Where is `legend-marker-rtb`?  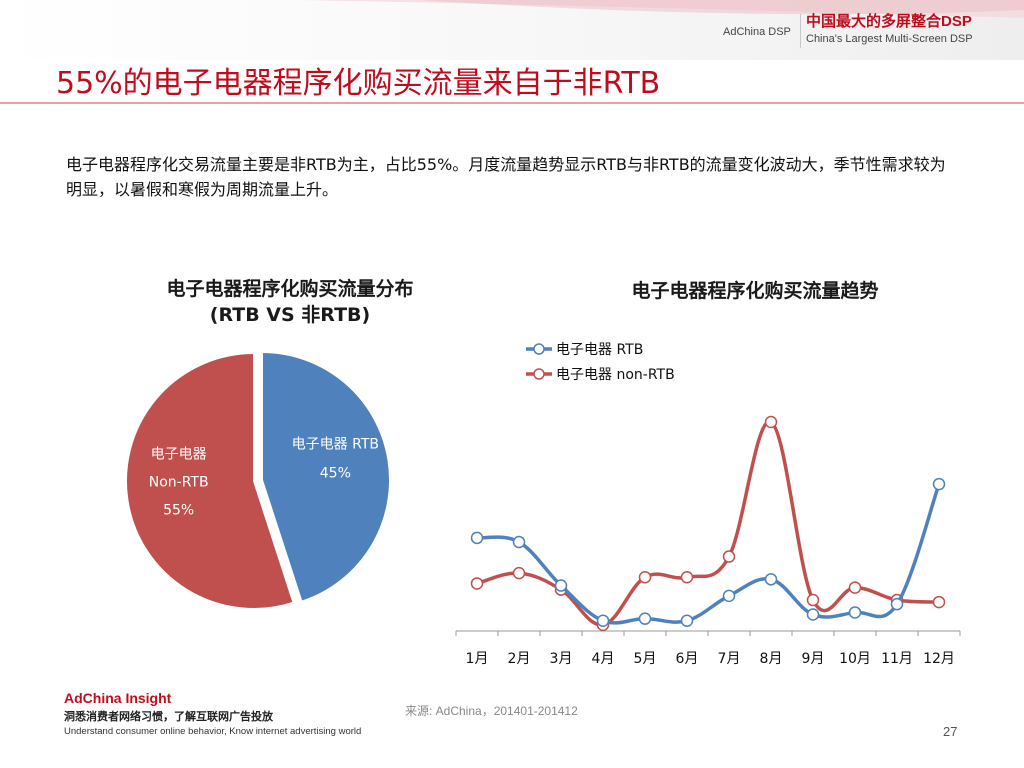 legend-marker-rtb is located at coordinates (539, 349).